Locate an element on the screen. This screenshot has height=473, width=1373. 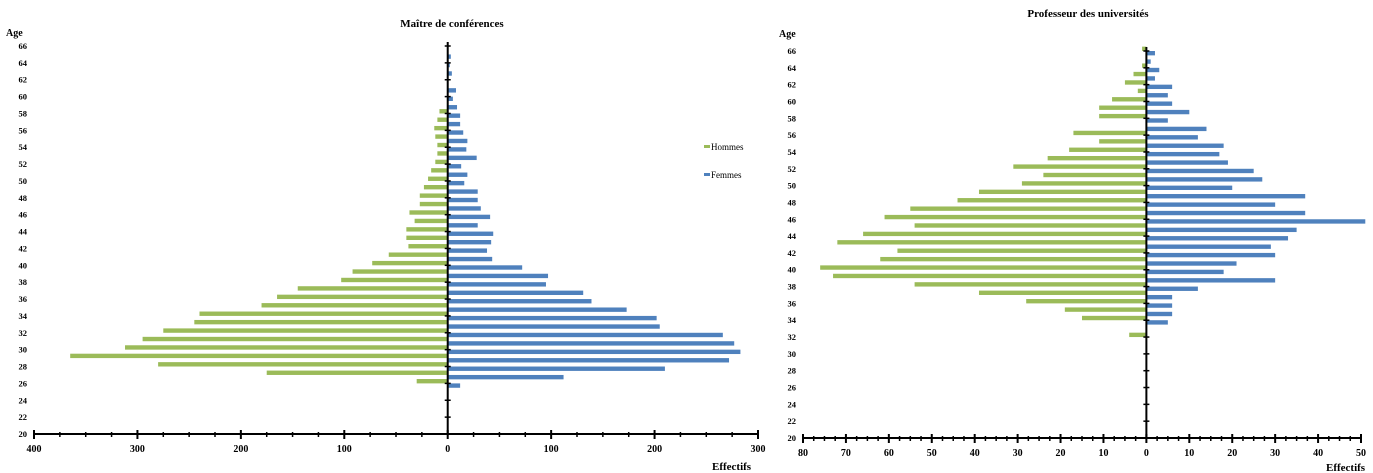
legend-swatch-hommes is located at coordinates (707, 146).